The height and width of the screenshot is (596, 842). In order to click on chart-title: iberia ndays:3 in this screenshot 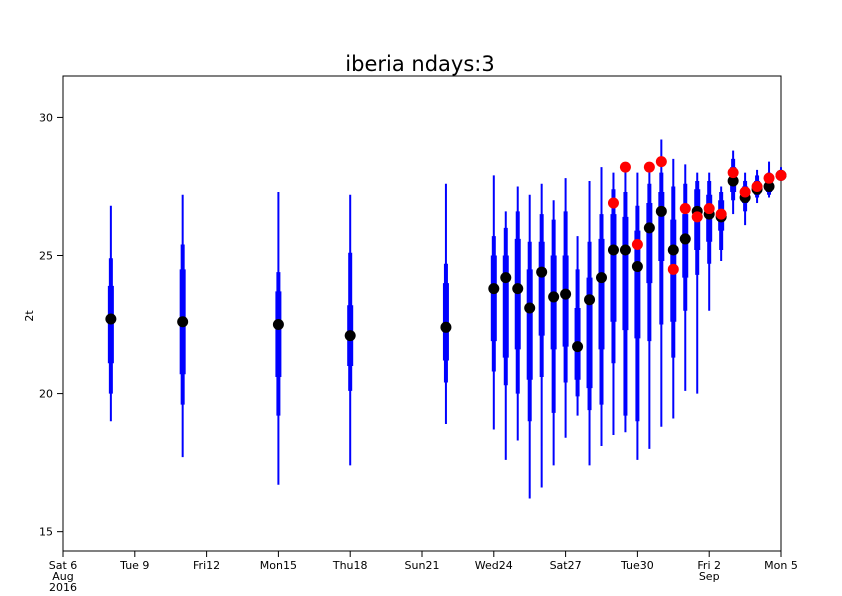, I will do `click(419, 64)`.